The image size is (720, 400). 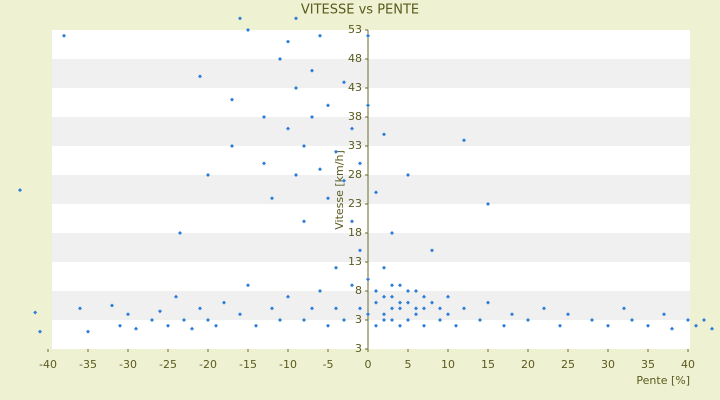 What do you see at coordinates (248, 364) in the screenshot?
I see `x-tick-label: -15` at bounding box center [248, 364].